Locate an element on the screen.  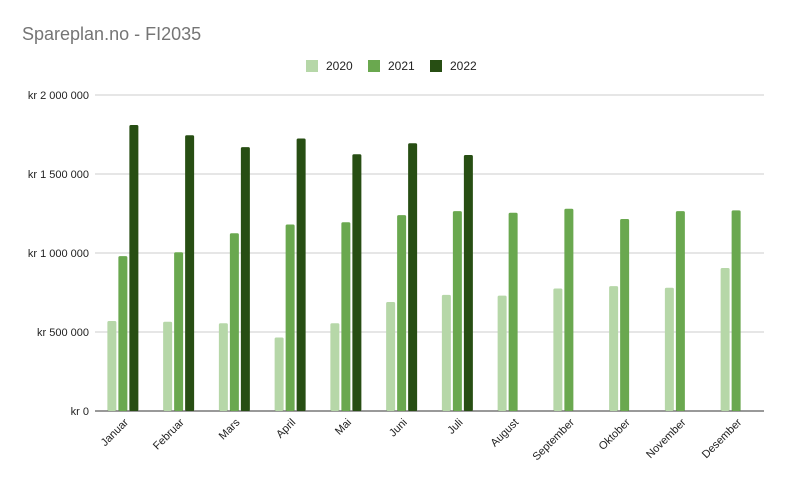
x-tick-label: Desember is located at coordinates (722, 438).